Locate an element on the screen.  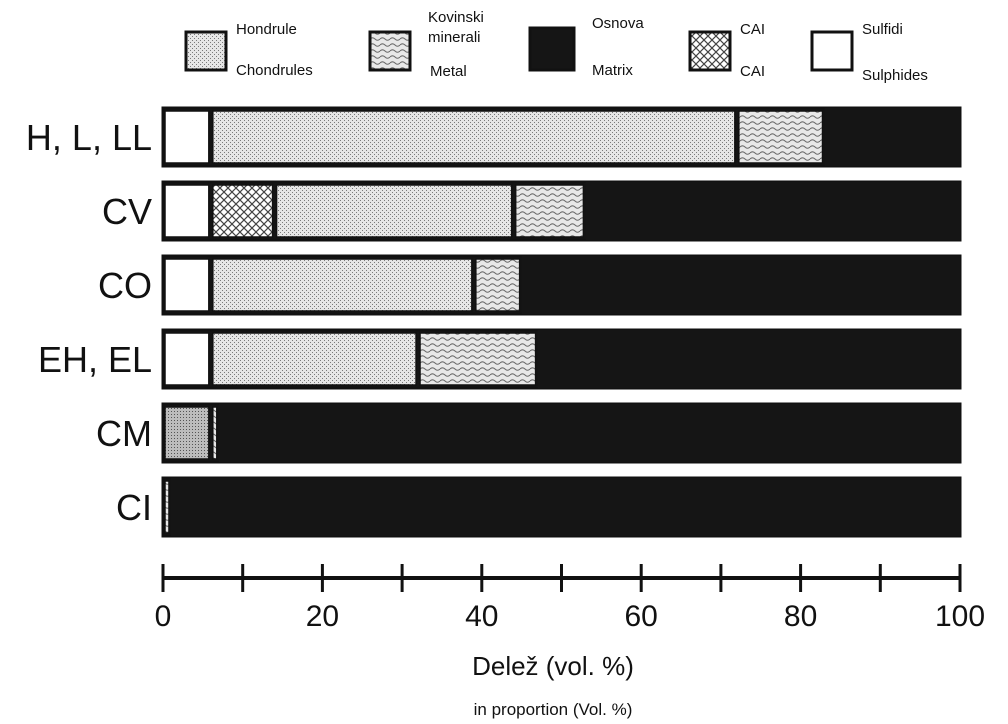
bar-segment-ci-metal is located at coordinates (167, 507).